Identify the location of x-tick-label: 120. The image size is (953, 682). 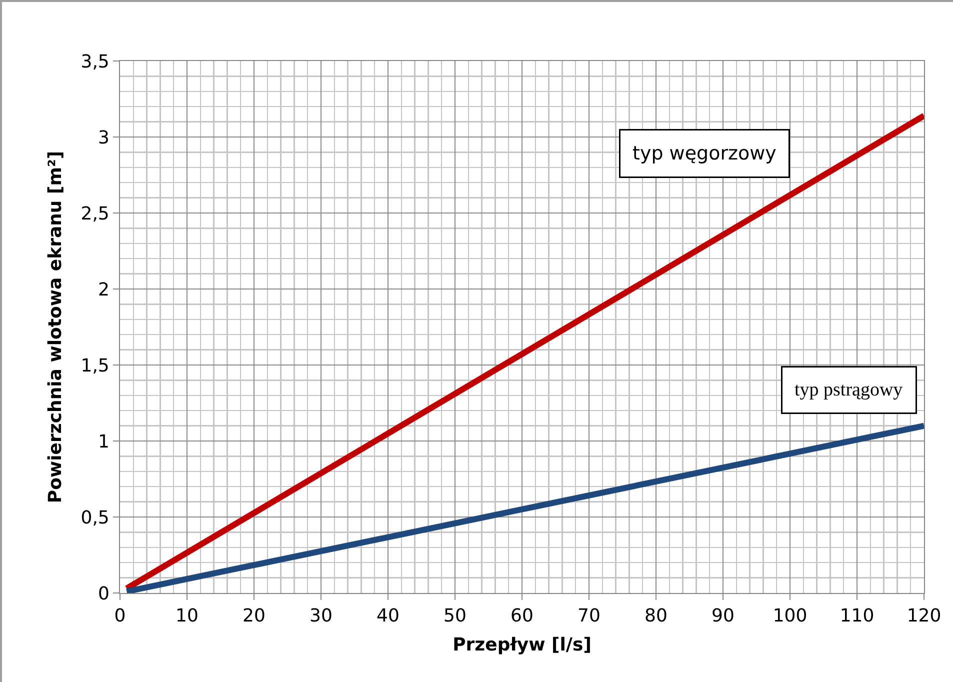
(924, 616).